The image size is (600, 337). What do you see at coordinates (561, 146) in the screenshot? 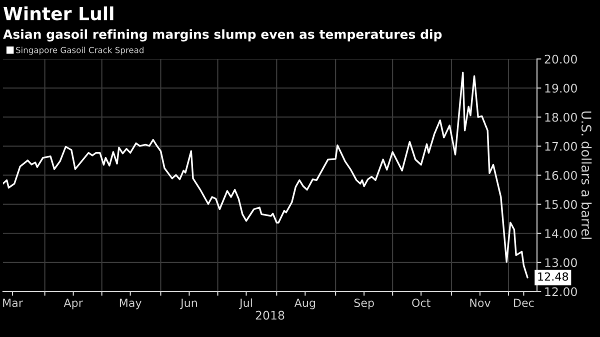
I see `y-tick-label: 17.00` at bounding box center [561, 146].